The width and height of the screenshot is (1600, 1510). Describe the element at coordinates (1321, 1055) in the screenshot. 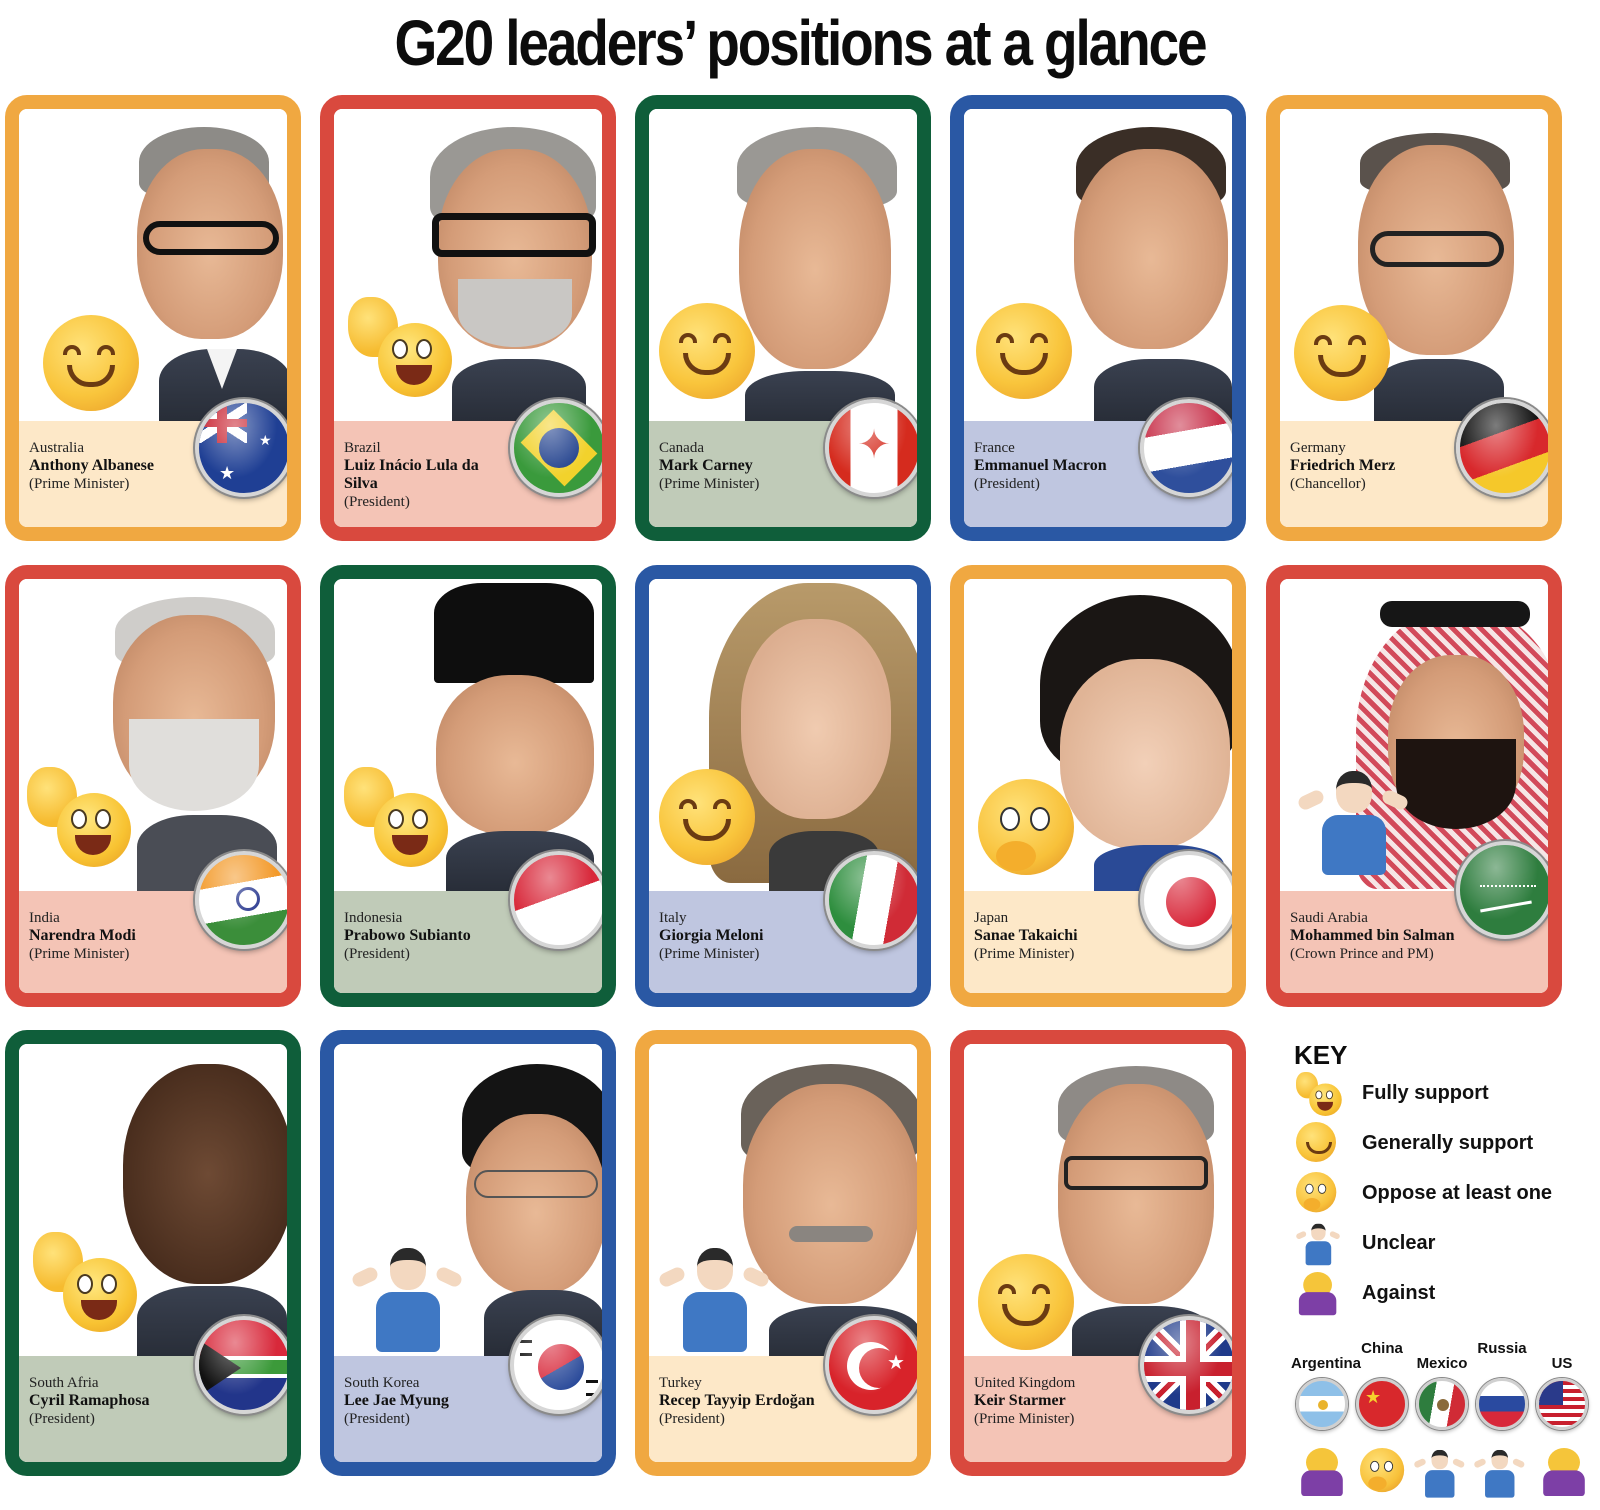

I see `key-title: KEY` at that location.